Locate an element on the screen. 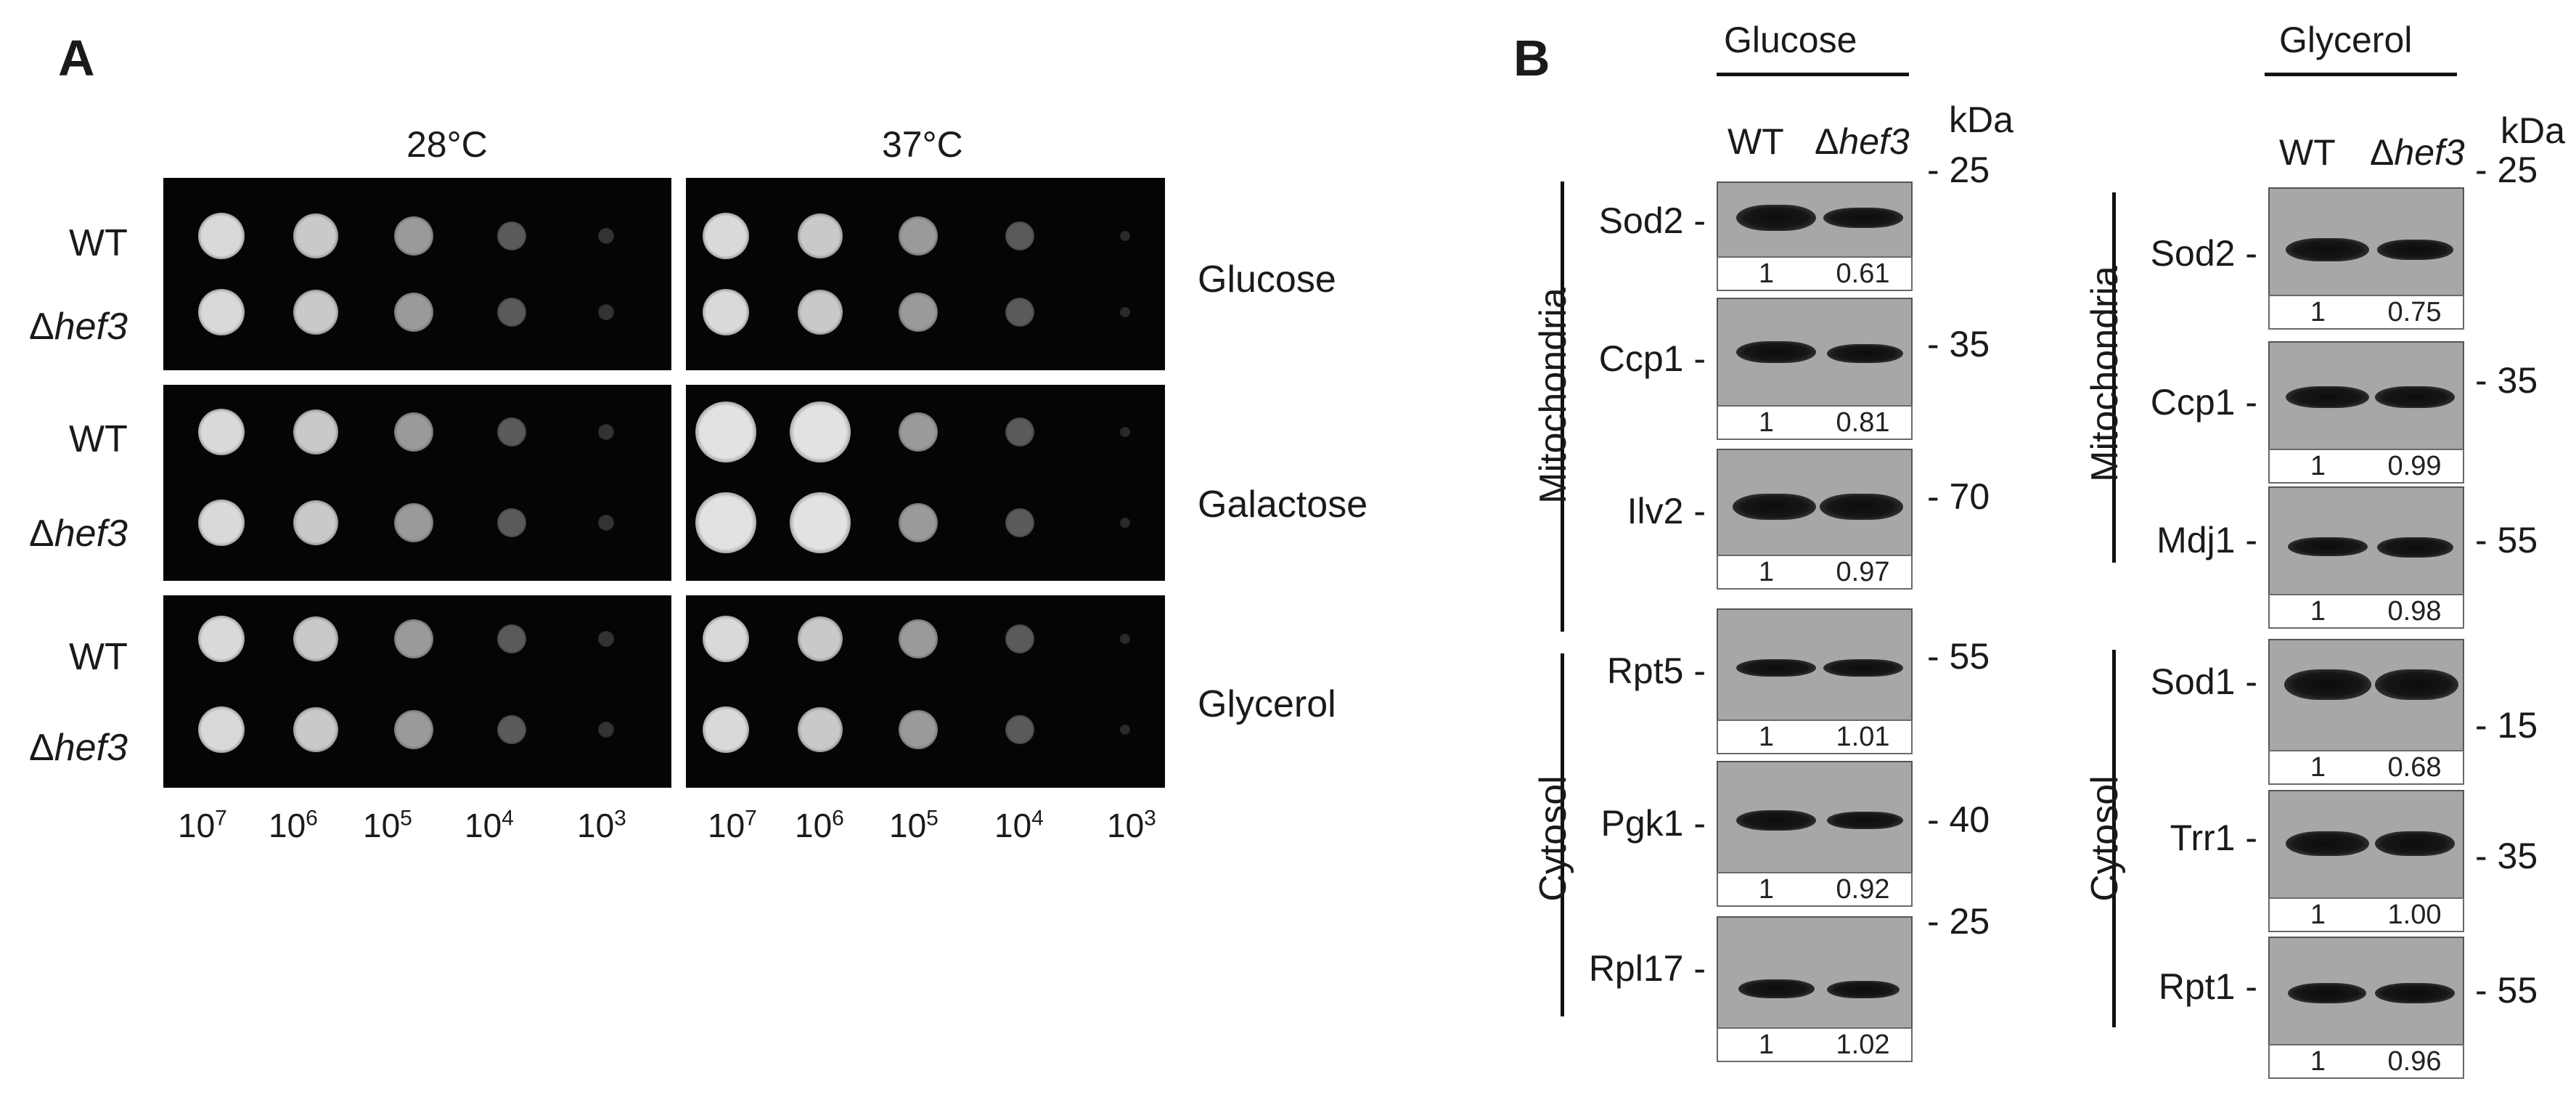 The width and height of the screenshot is (2576, 1105). condition-label-glycerol: Glycerol is located at coordinates (2346, 40).